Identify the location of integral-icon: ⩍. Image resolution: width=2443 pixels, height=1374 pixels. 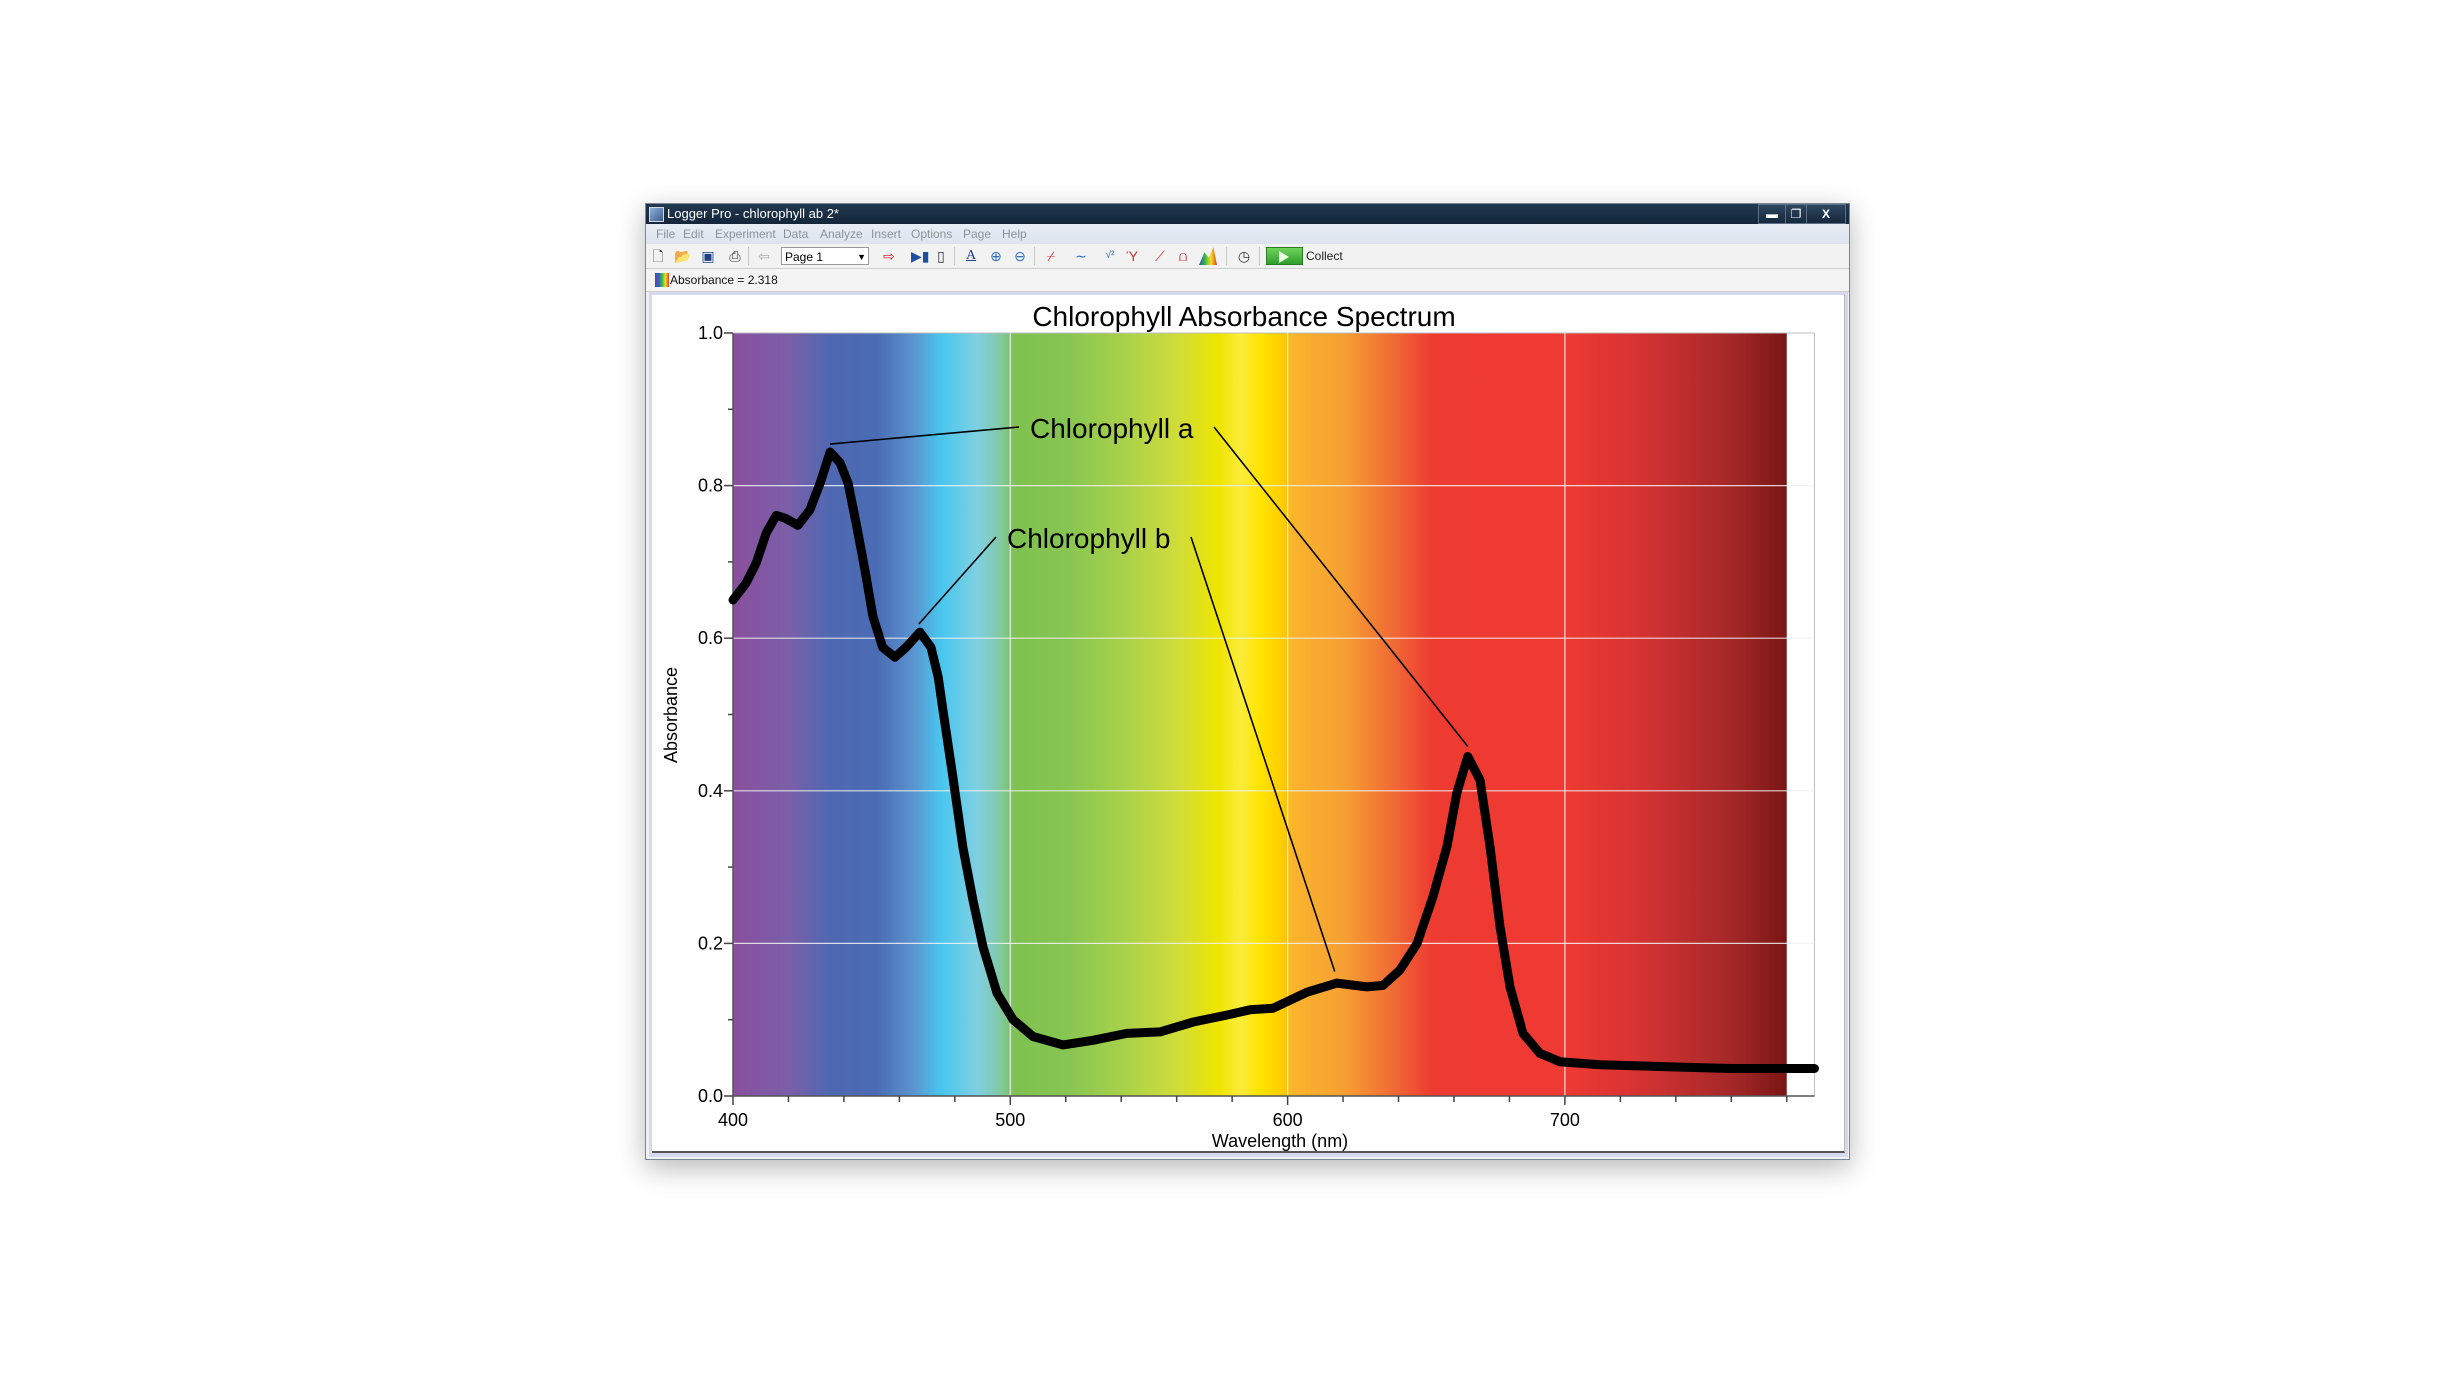
(1183, 256).